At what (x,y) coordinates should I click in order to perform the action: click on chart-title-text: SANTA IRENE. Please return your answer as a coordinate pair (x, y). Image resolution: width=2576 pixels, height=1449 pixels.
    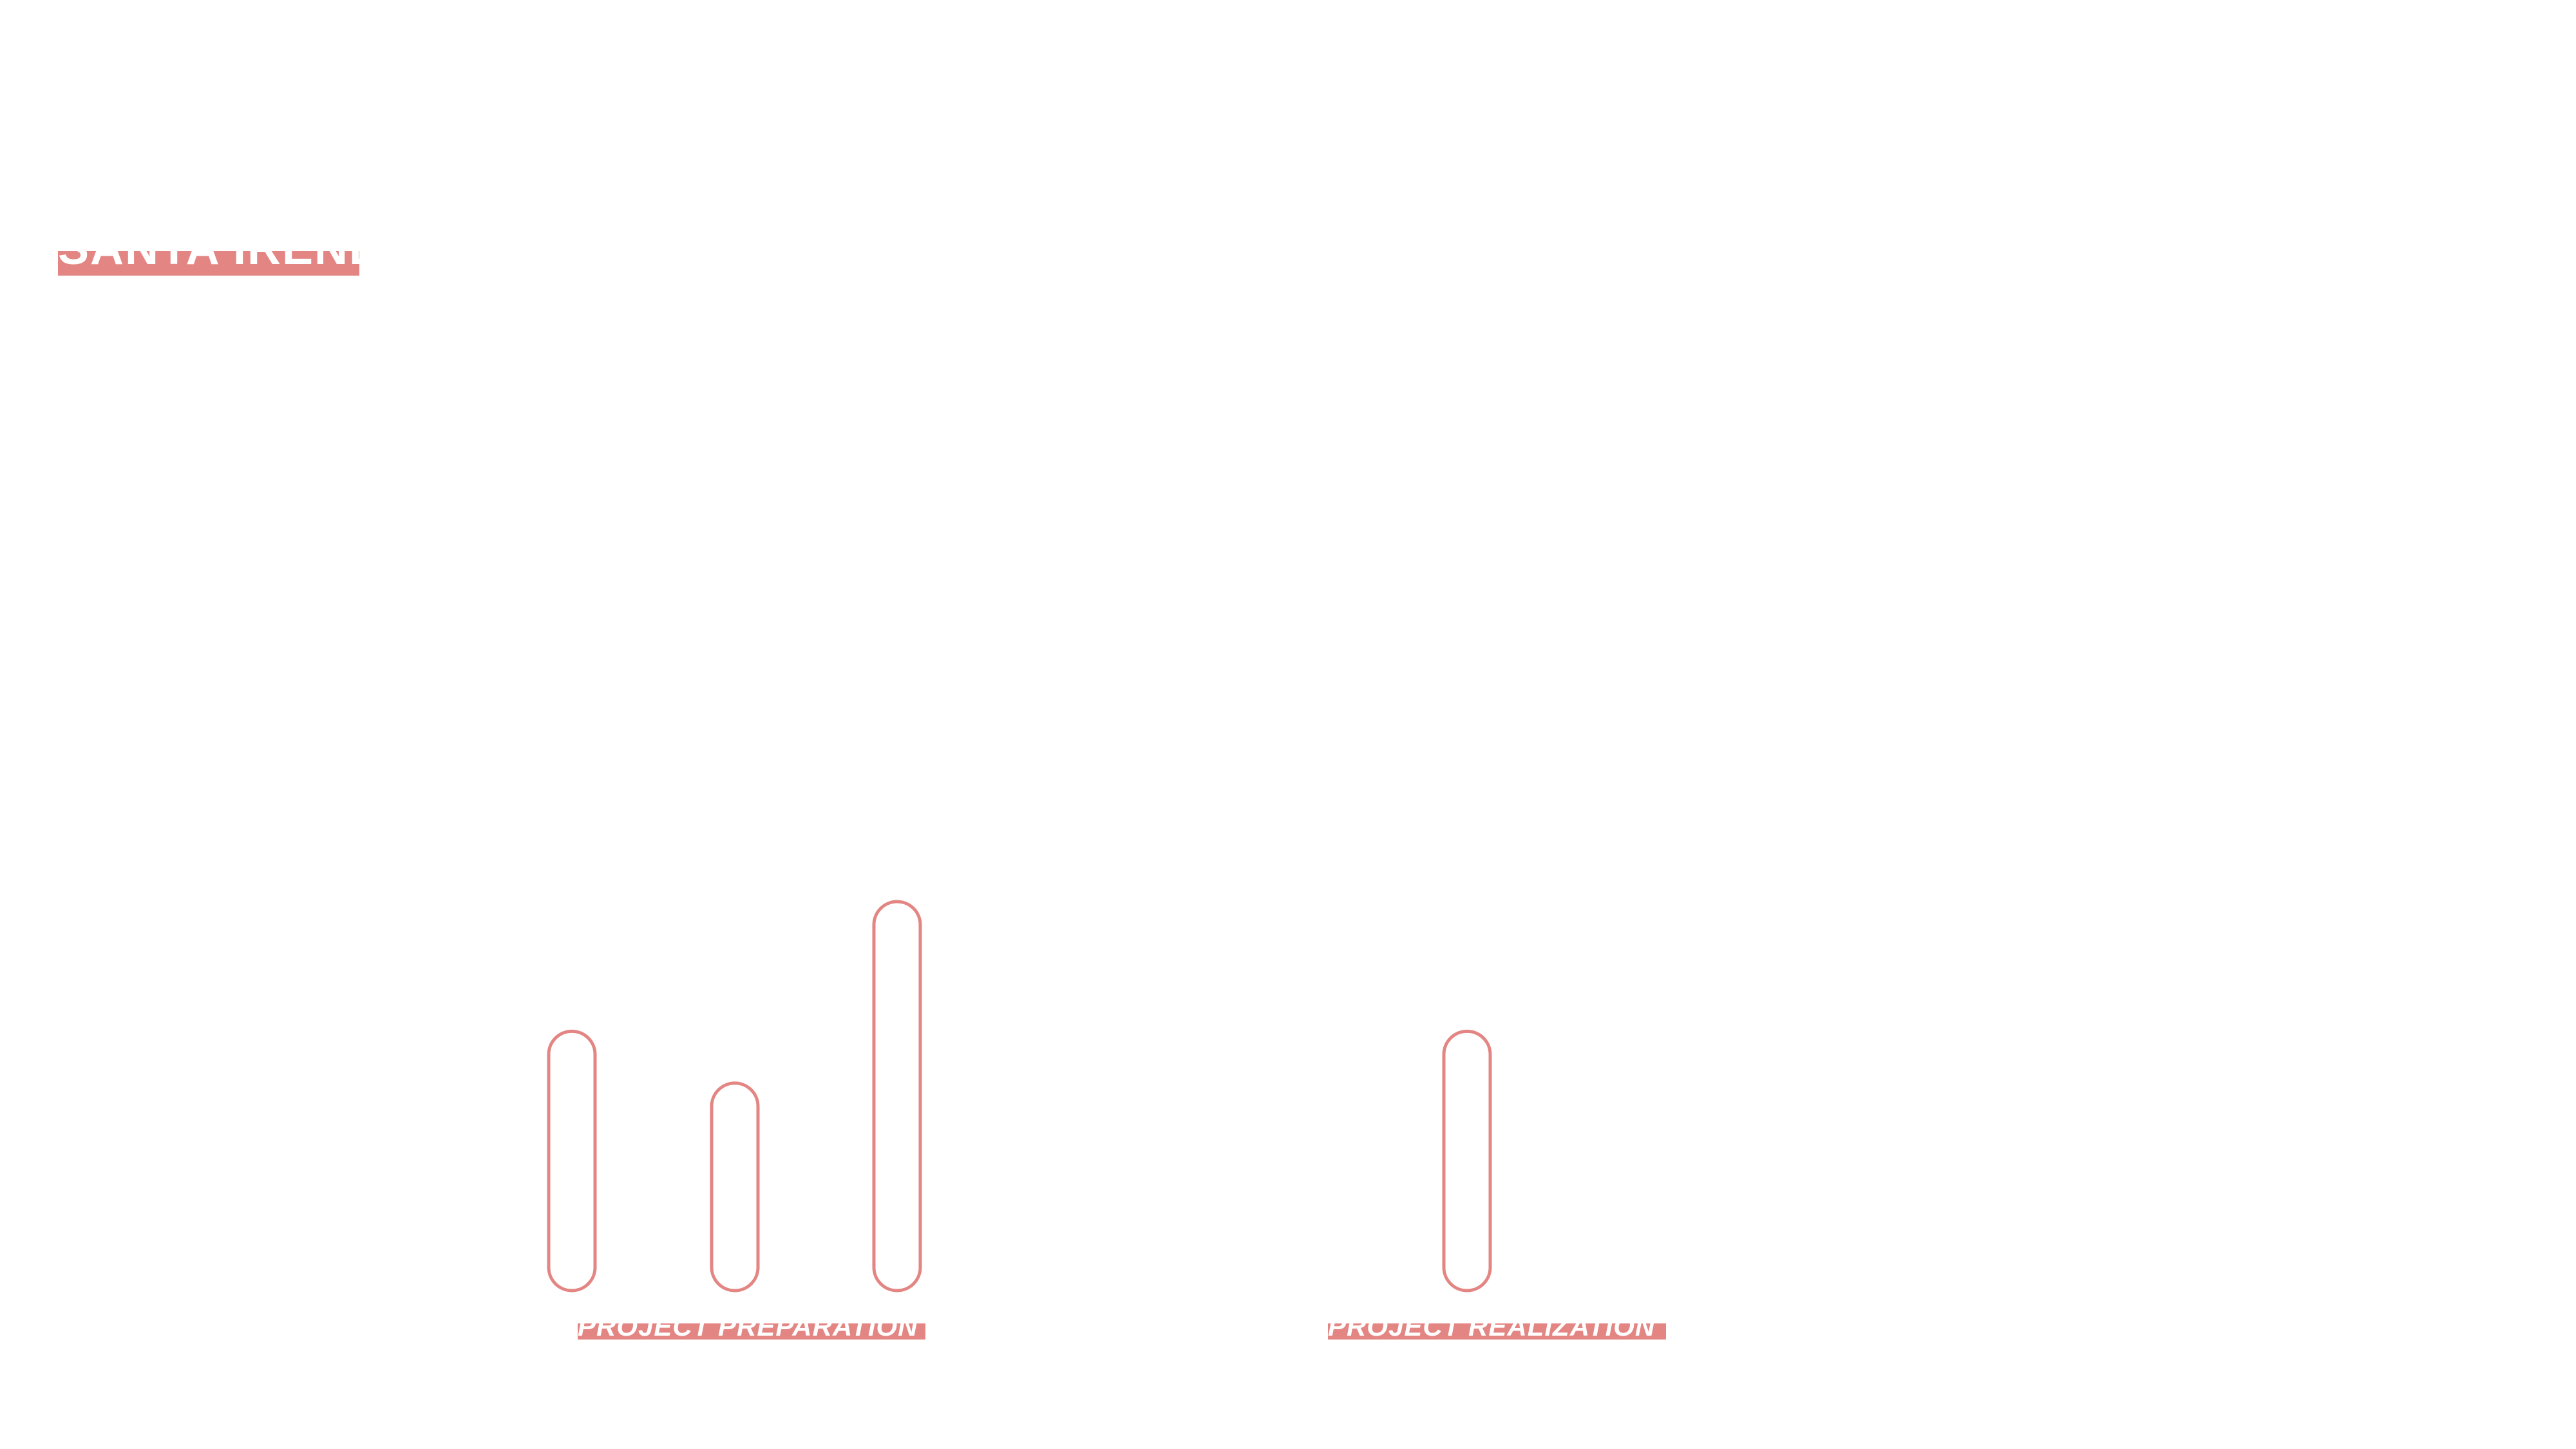
    Looking at the image, I should click on (208, 248).